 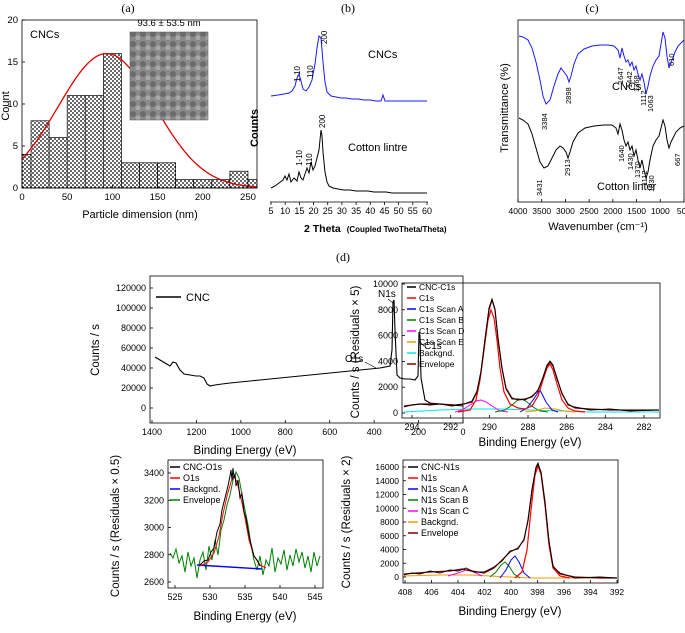 I want to click on xps-c1s-x-tick-label-3: 288, so click(x=527, y=427).